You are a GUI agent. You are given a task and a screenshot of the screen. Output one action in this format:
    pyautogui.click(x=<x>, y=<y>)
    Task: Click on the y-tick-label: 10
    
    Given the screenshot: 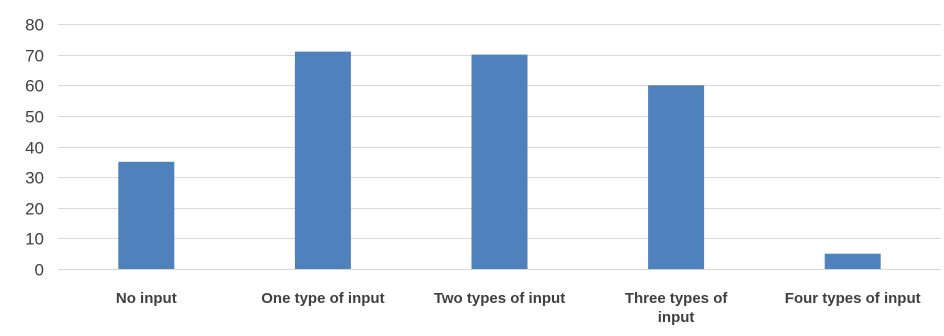 What is the action you would take?
    pyautogui.click(x=34, y=239)
    